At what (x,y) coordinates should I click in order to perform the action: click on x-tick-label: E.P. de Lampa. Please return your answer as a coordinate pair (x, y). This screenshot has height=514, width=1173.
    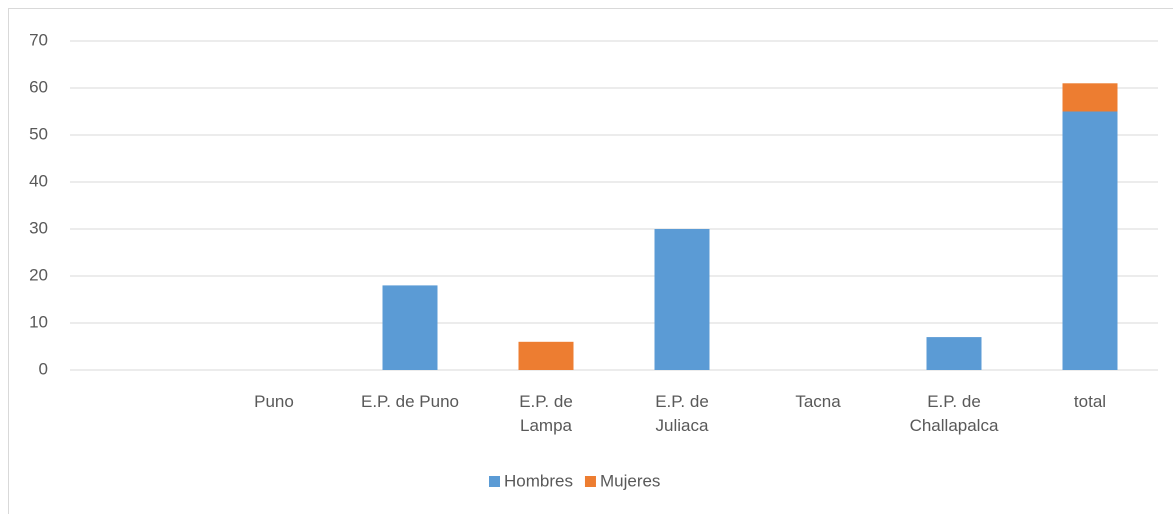
    Looking at the image, I should click on (546, 413).